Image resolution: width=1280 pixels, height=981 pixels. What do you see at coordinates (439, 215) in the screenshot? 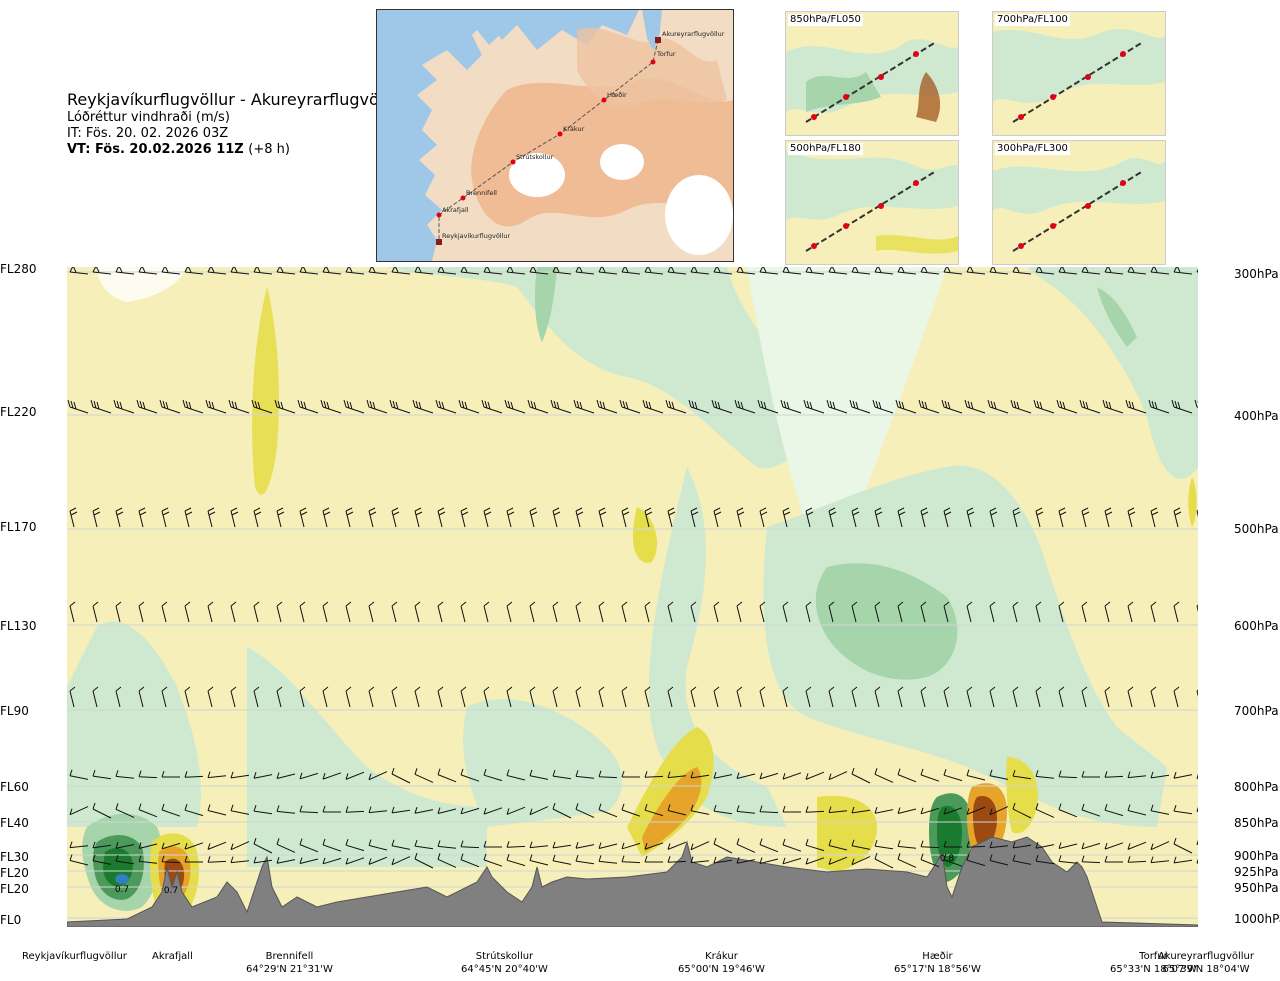
I see `waypoint-marker` at bounding box center [439, 215].